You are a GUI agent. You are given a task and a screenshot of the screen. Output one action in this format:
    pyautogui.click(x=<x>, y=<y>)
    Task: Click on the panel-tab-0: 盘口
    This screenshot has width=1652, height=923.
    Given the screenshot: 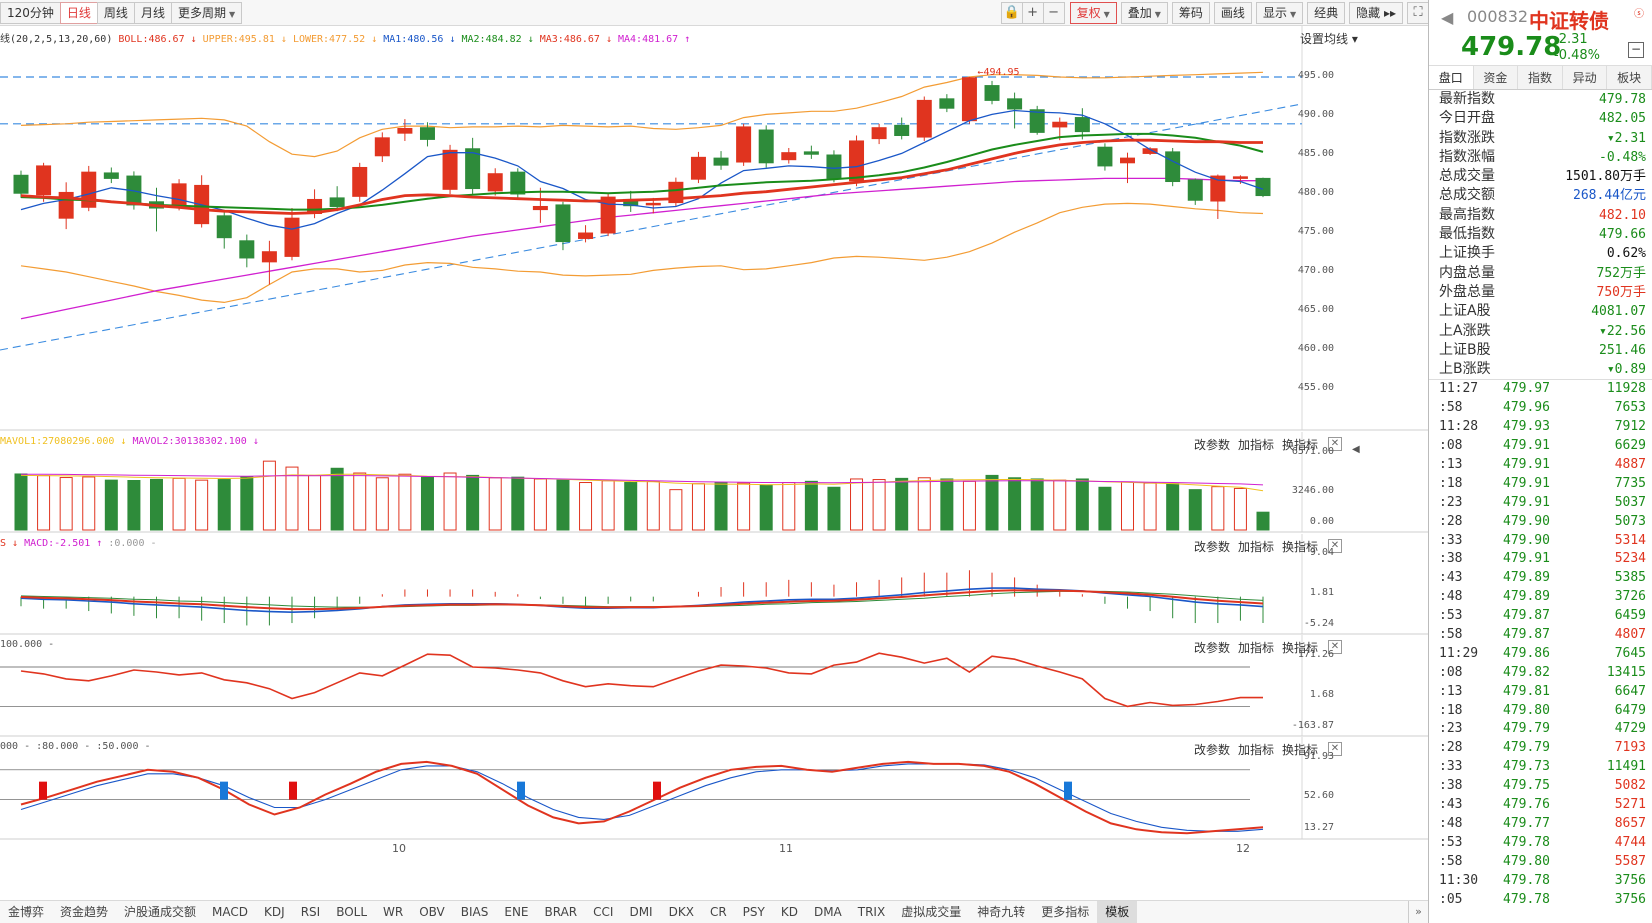 What is the action you would take?
    pyautogui.click(x=1451, y=77)
    